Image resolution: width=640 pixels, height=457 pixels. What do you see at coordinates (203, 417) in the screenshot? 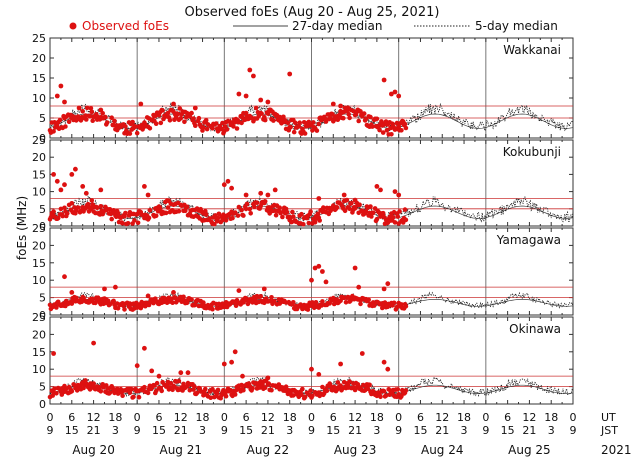
I see `x-tick-label-ut: 18` at bounding box center [203, 417].